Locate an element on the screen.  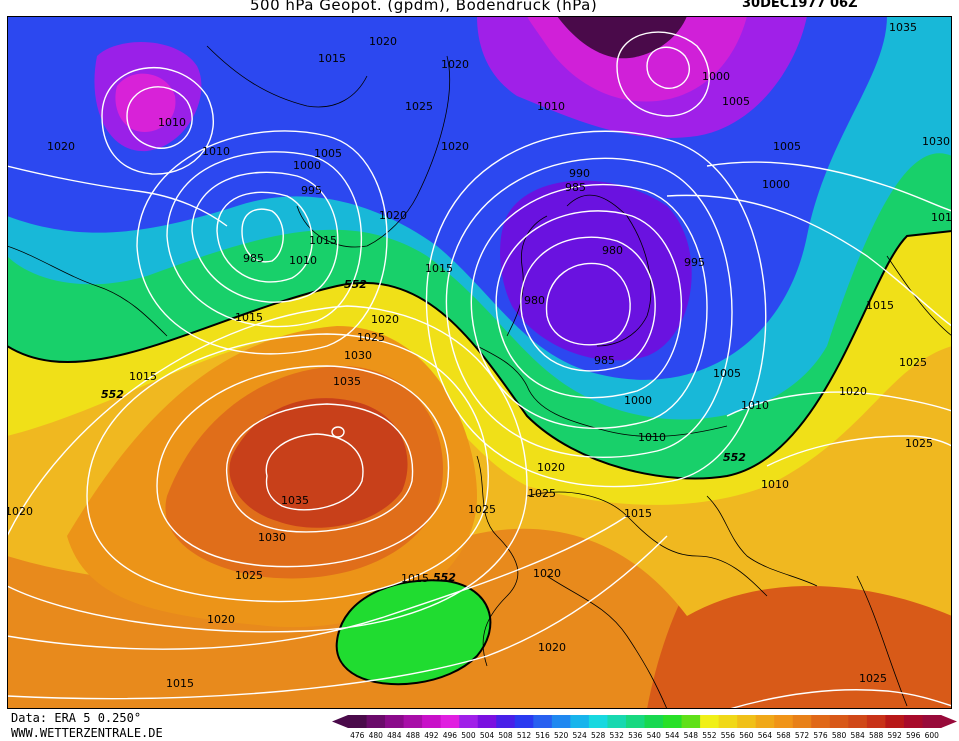
field-trough-west-core is located at coordinates (145, 102).